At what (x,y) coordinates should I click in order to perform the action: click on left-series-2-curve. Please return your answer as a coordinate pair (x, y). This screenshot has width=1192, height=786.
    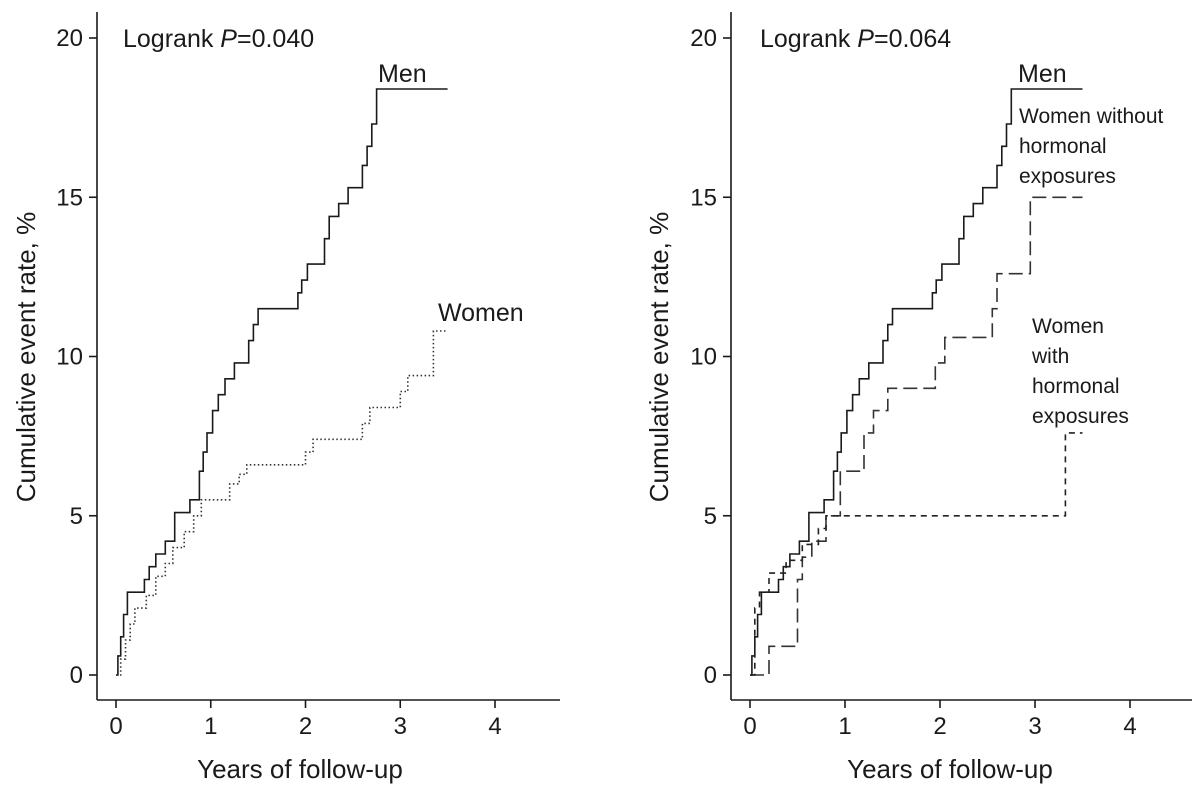
    Looking at the image, I should click on (282, 503).